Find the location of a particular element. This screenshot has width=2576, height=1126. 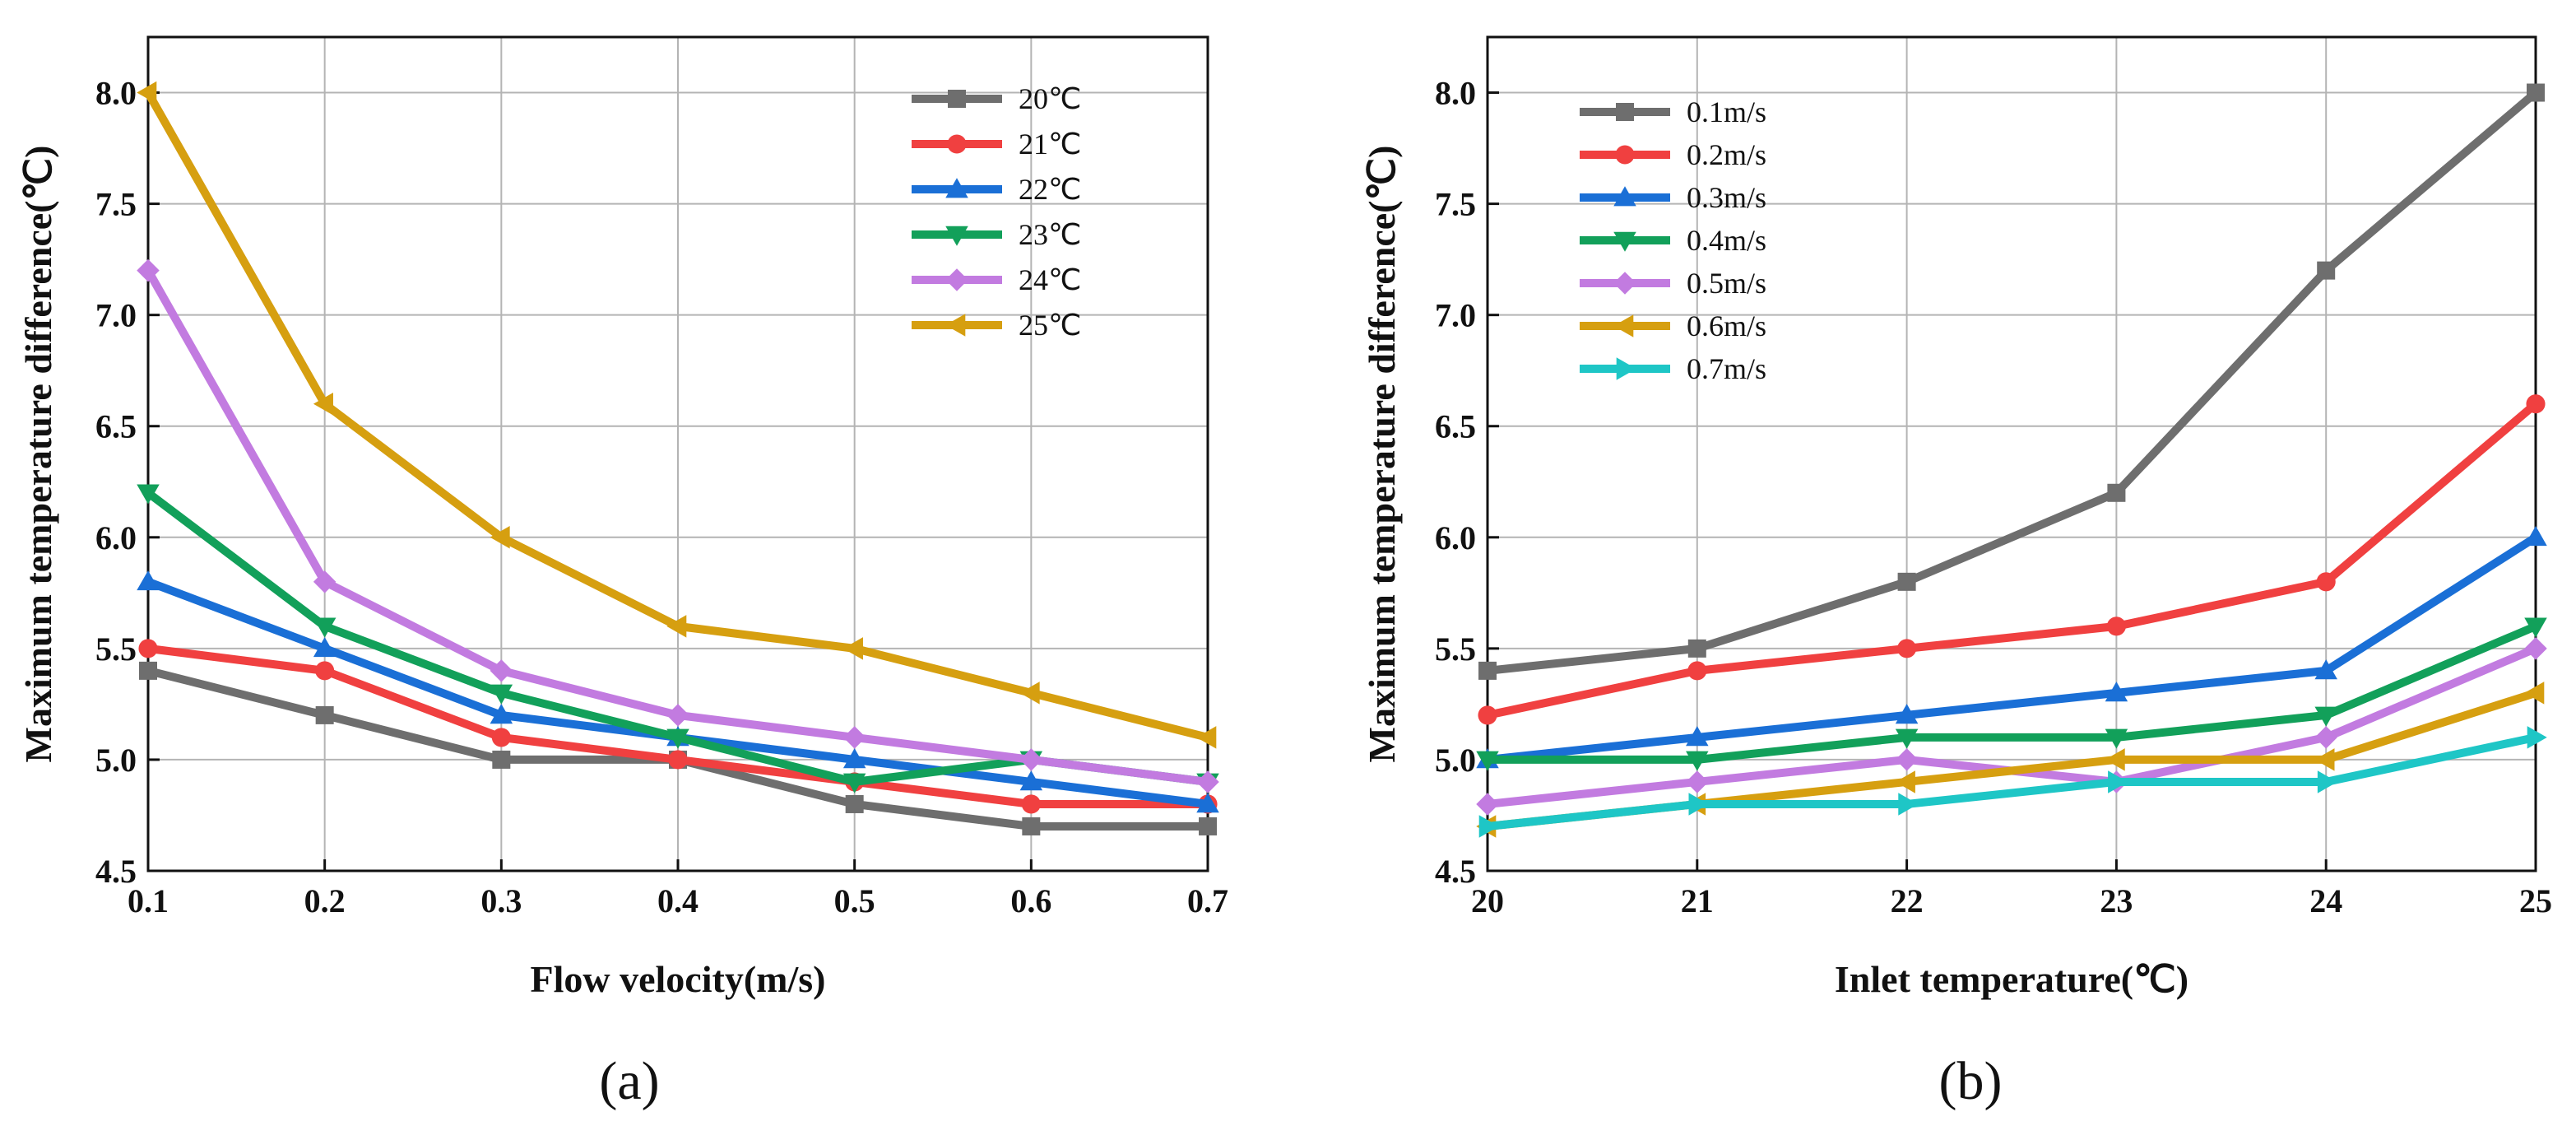

x-axis-label: Flow velocity(m/s) is located at coordinates (678, 979).